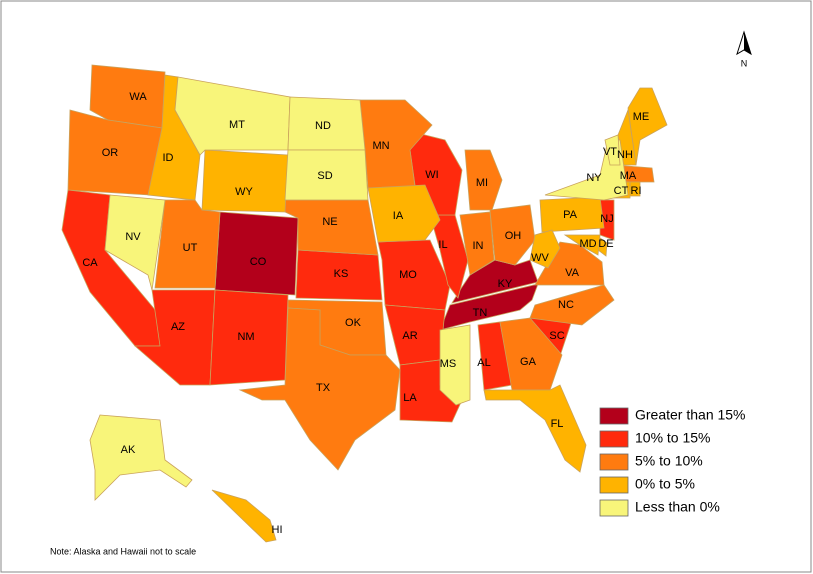 This screenshot has height=574, width=813. Describe the element at coordinates (606, 219) in the screenshot. I see `state-label: NJ` at that location.